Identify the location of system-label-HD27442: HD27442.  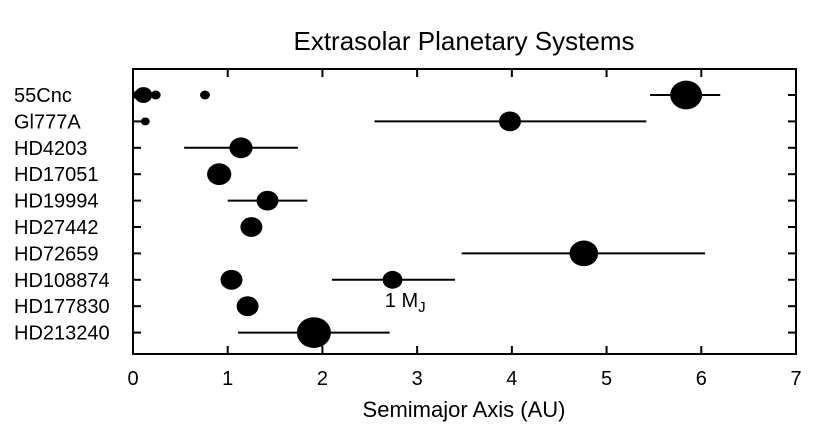
(56, 228).